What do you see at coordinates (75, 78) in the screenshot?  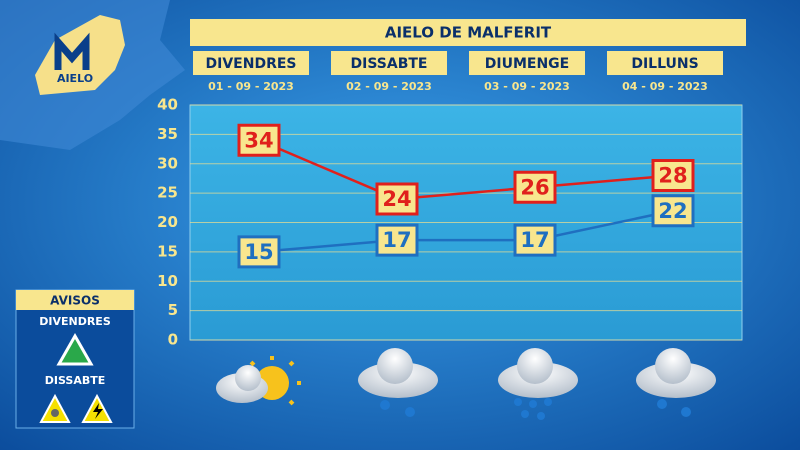 I see `logo-text: AIELO` at bounding box center [75, 78].